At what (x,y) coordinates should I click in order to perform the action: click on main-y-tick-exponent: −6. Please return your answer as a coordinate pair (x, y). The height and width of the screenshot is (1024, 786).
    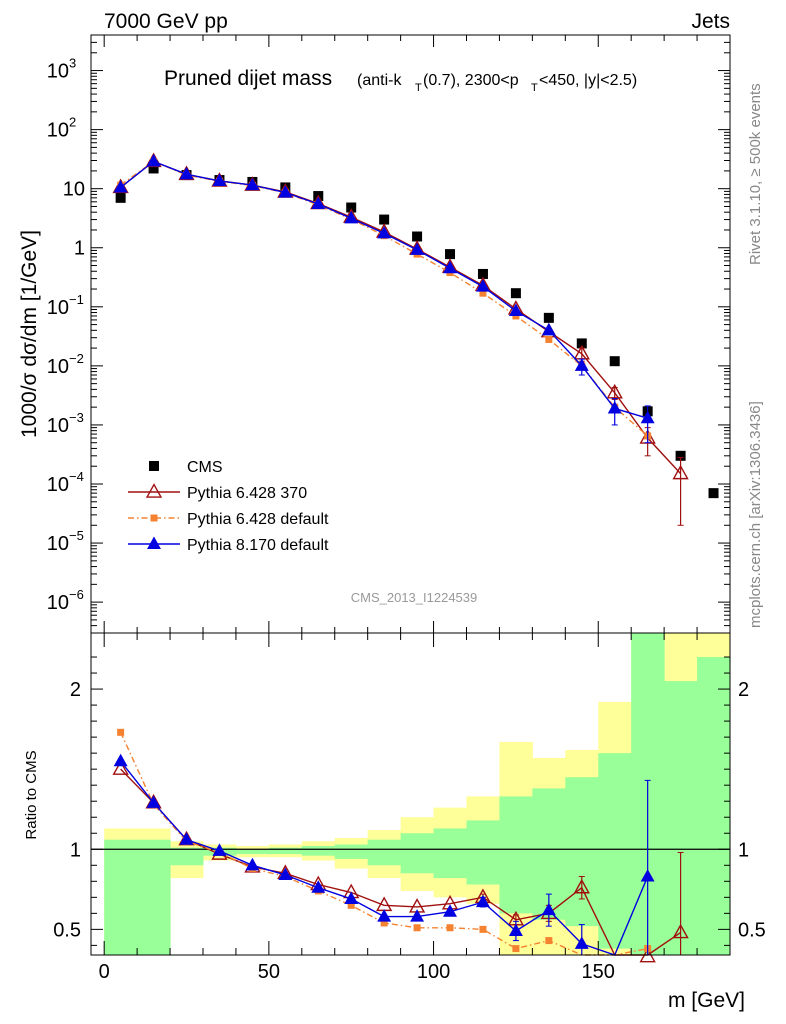
    Looking at the image, I should click on (76, 594).